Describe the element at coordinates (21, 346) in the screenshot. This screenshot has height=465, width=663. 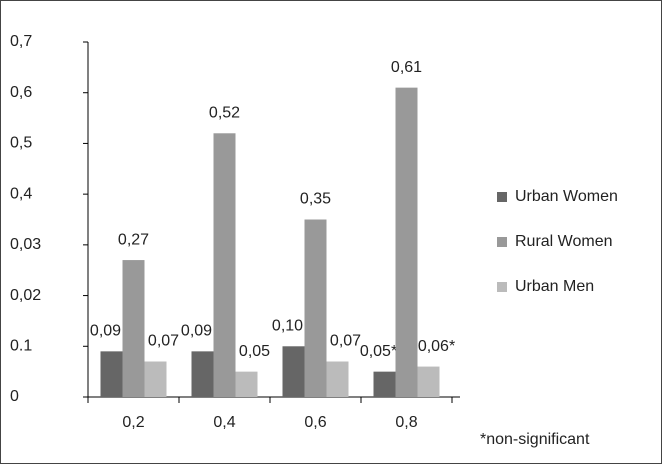
I see `y-tick-label: 0.1` at that location.